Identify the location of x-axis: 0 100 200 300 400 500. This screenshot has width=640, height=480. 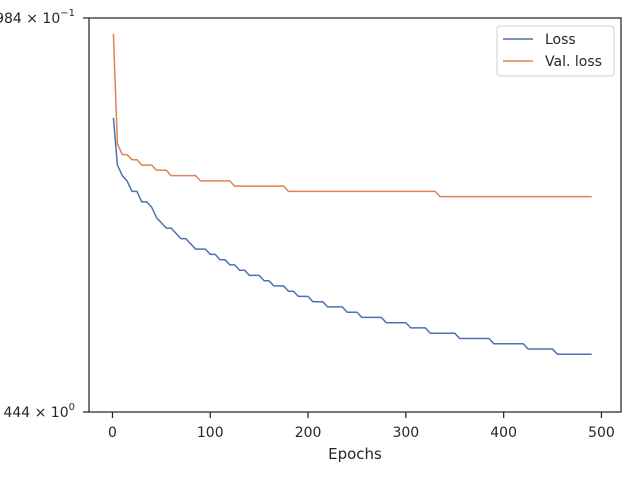
(361, 426).